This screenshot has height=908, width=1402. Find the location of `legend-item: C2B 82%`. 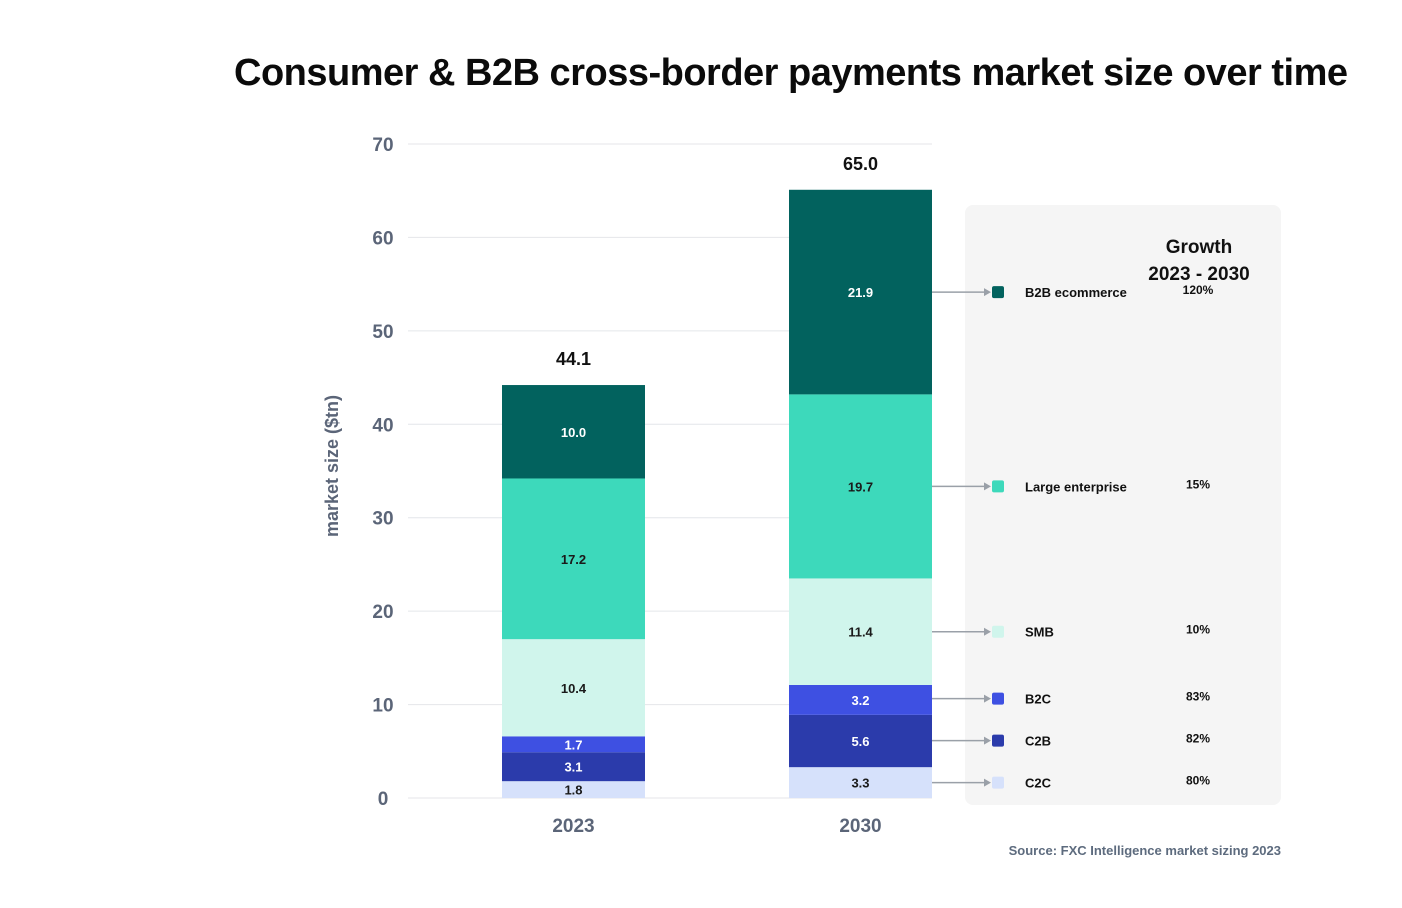

legend-item: C2B 82% is located at coordinates (1071, 740).